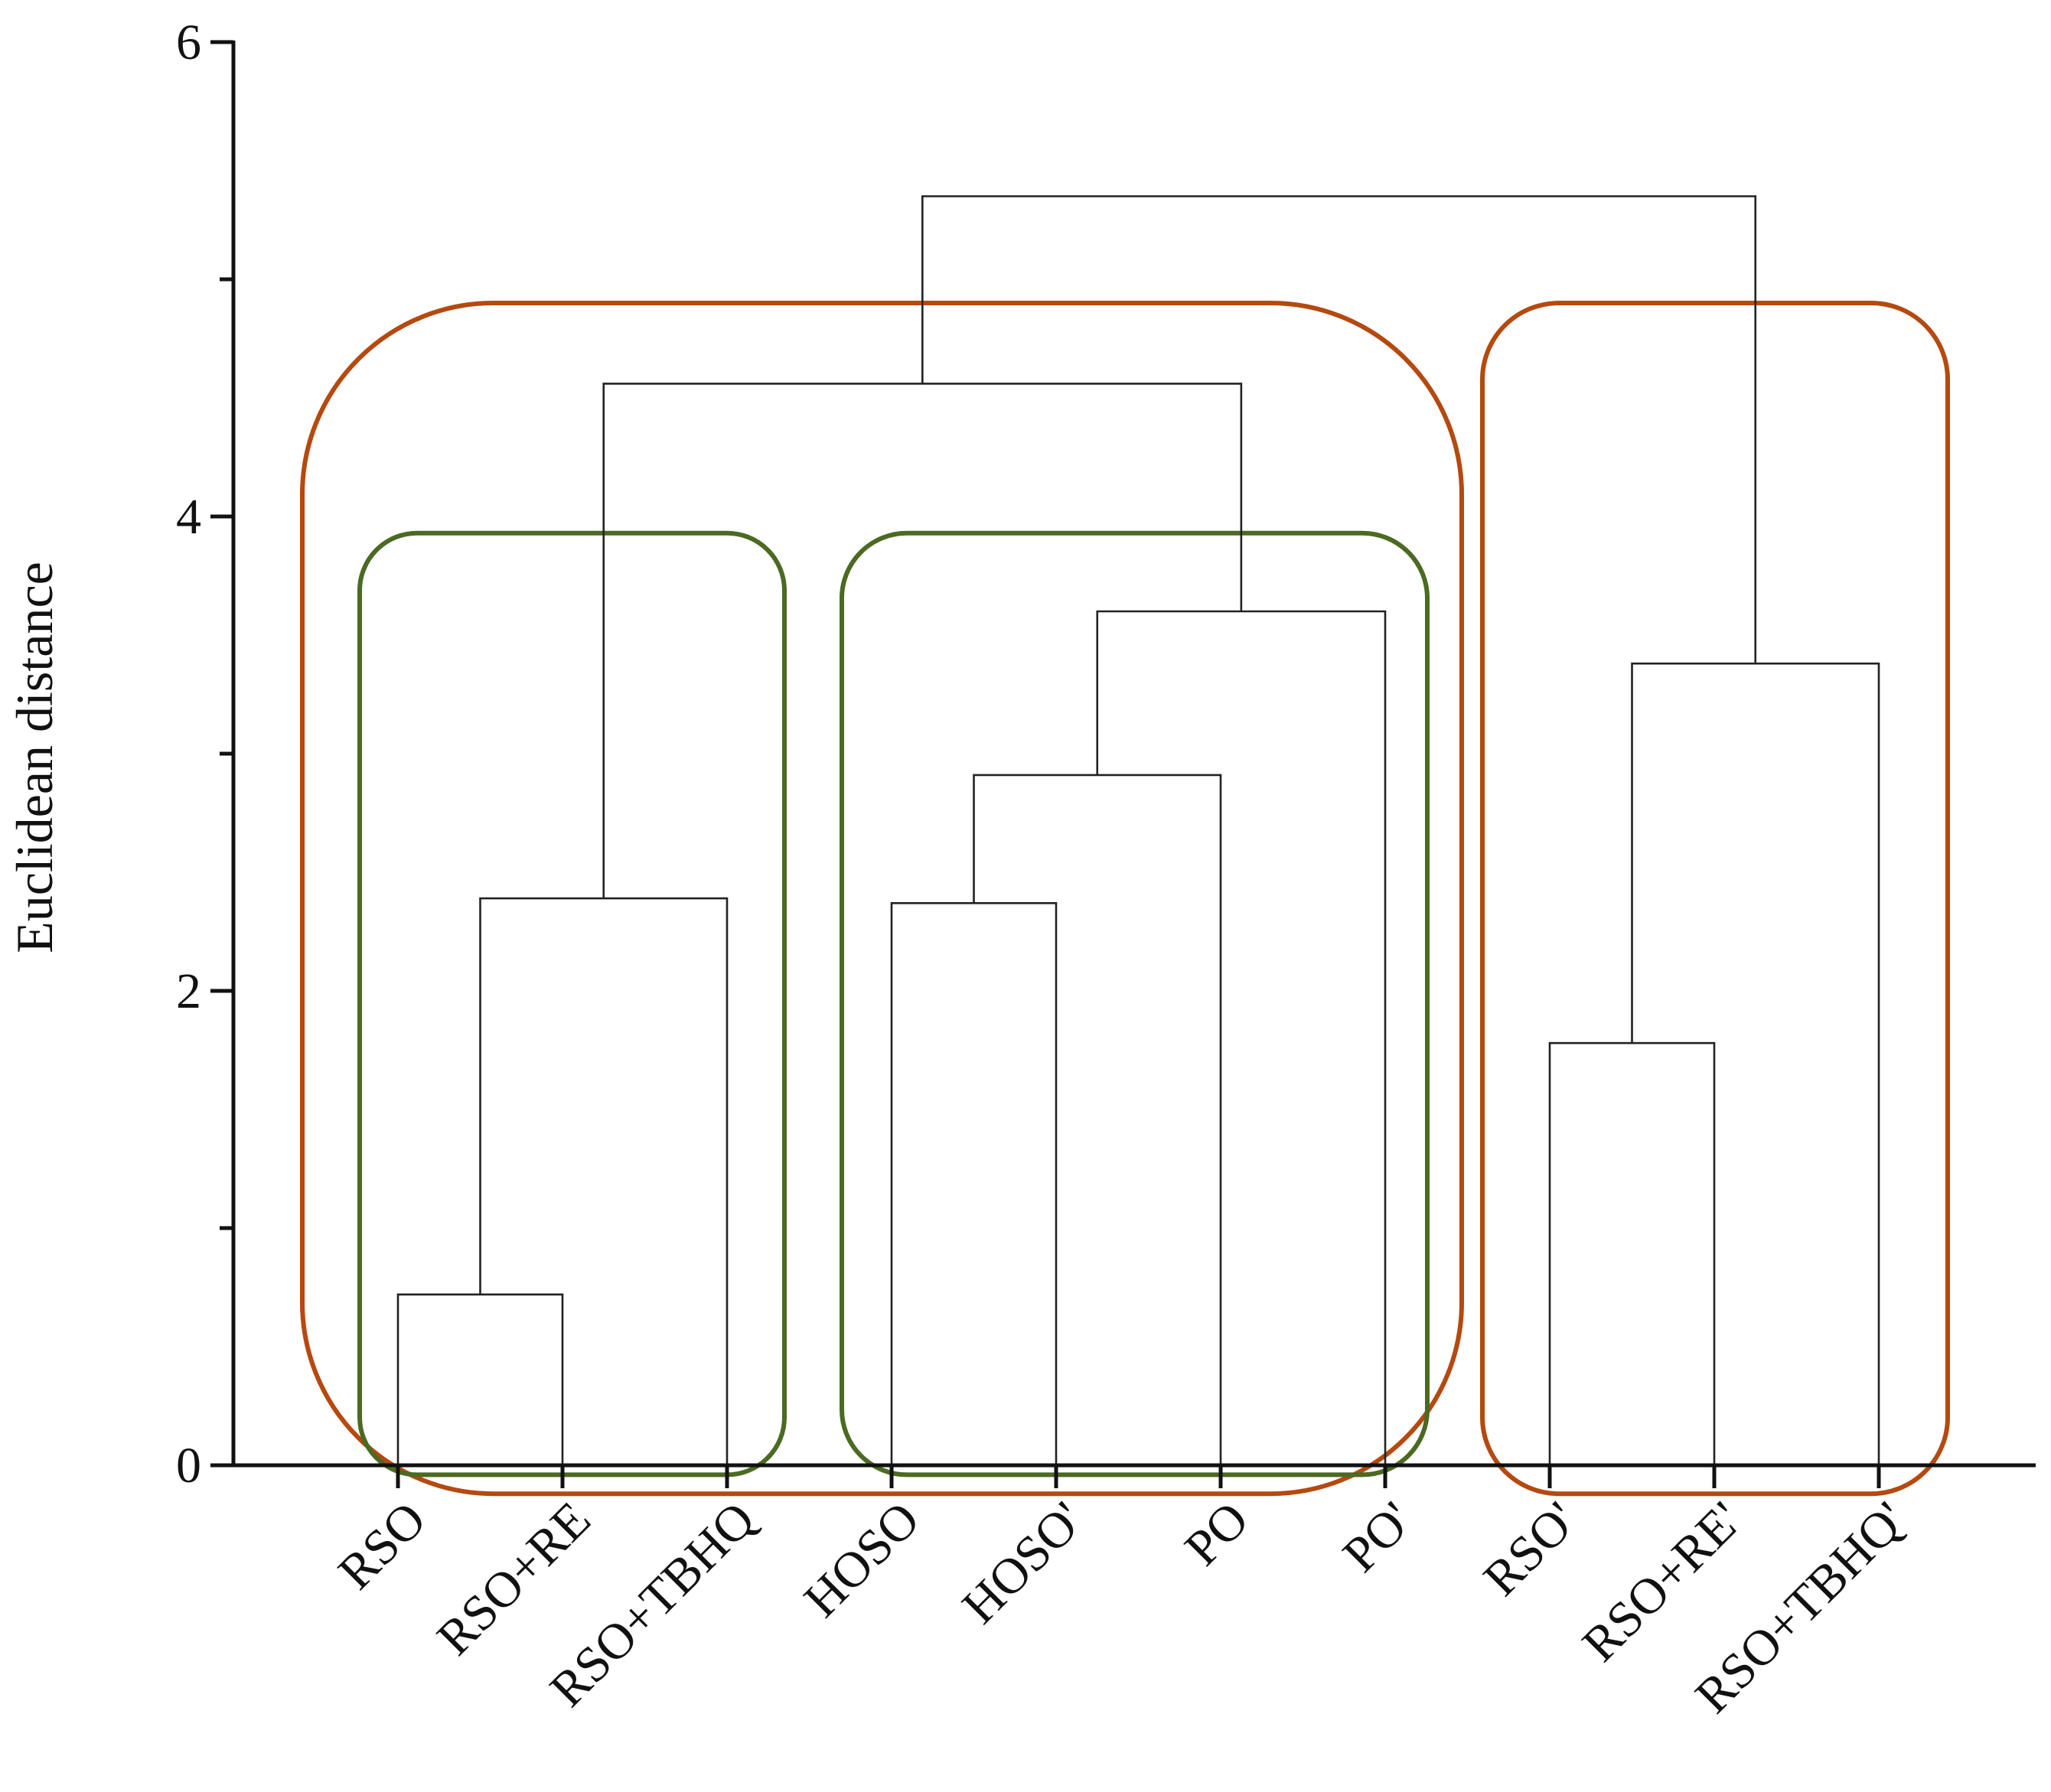 The image size is (2051, 1792). Describe the element at coordinates (1755, 1063) in the screenshot. I see `branch-m8` at that location.